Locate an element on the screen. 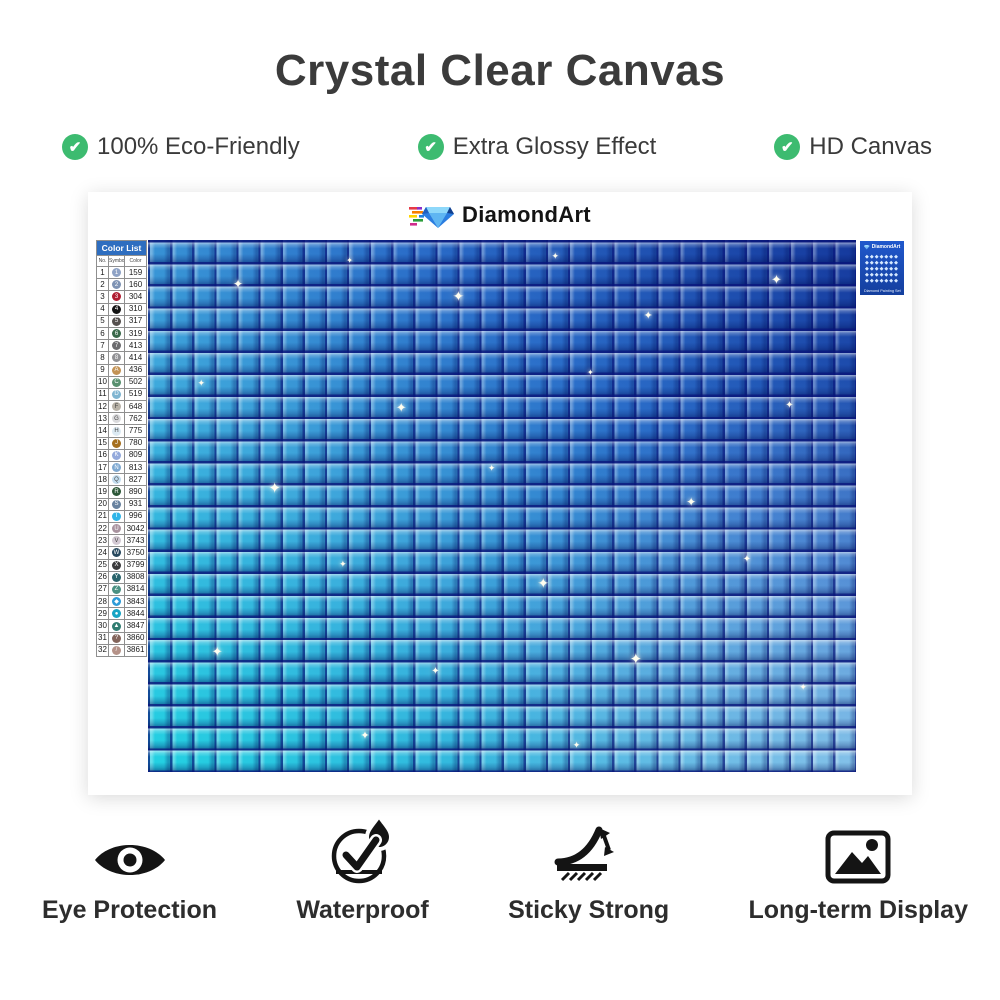  dmc-code: 3847 is located at coordinates (135, 626).